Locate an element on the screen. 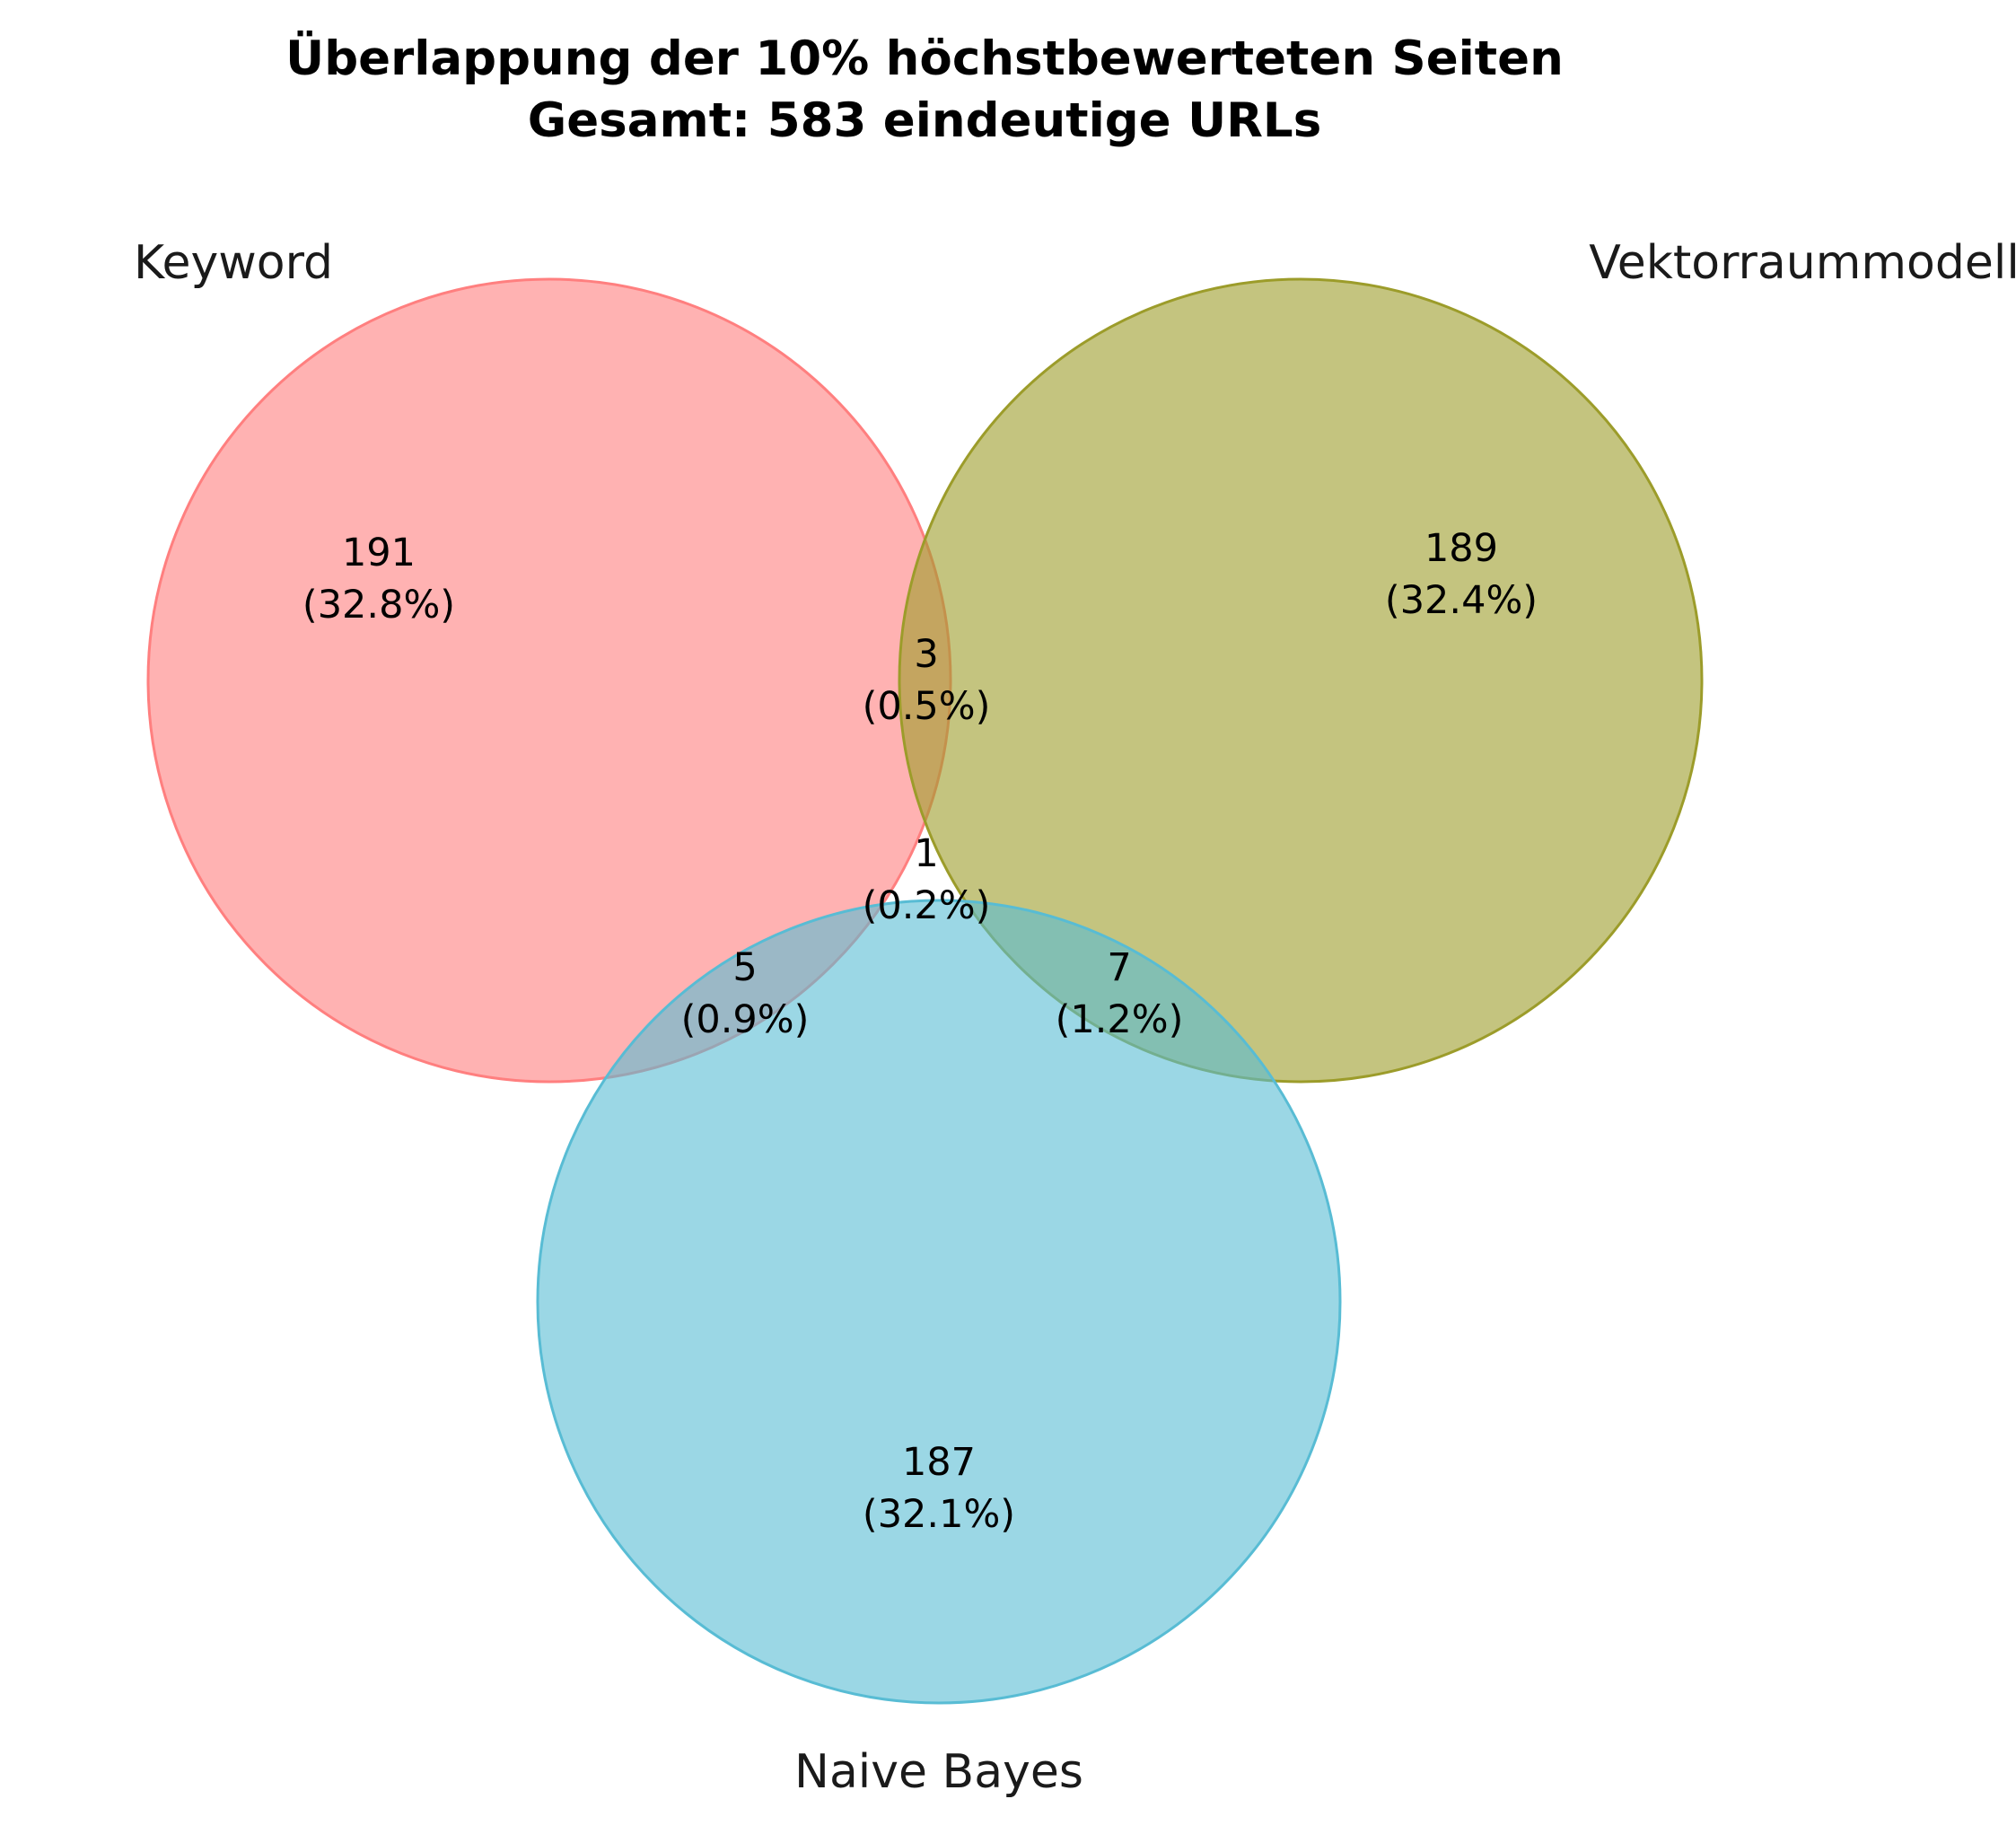  bayes-set-label: Naive Bayes is located at coordinates (938, 1772).